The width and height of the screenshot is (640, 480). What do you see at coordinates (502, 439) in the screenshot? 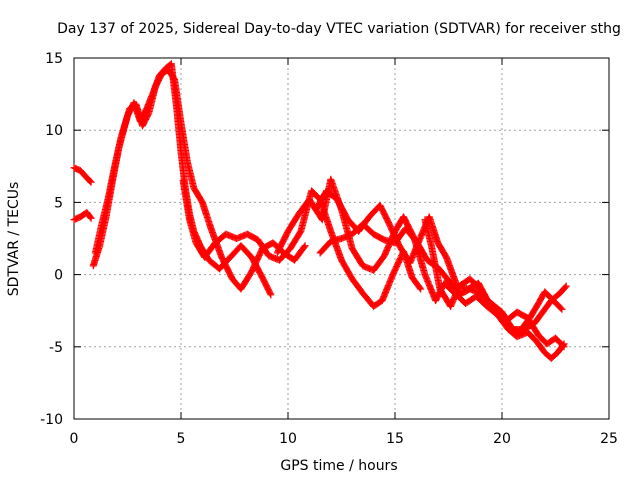
I see `x-tick-label: 20` at bounding box center [502, 439].